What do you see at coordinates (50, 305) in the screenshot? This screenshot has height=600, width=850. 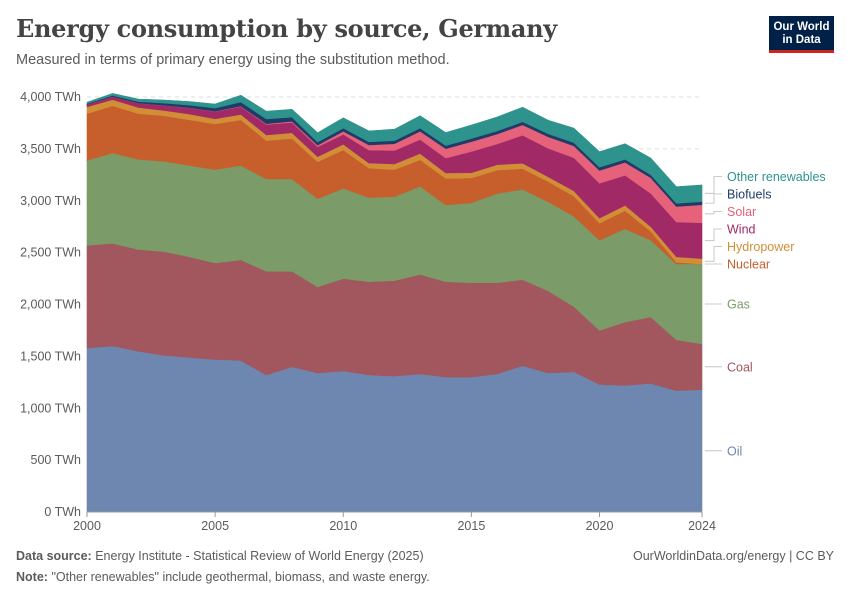 I see `y-tick-label: 2,000 TWh` at bounding box center [50, 305].